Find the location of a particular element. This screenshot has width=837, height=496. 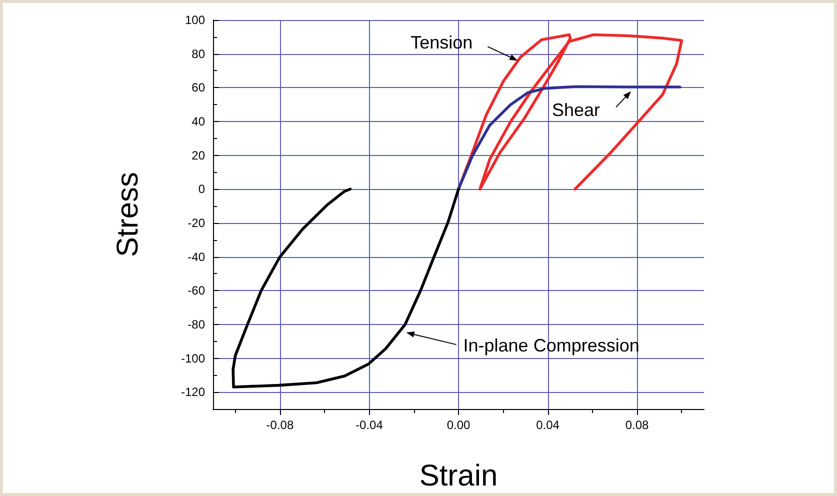

y-tick-label: -80 is located at coordinates (197, 324).